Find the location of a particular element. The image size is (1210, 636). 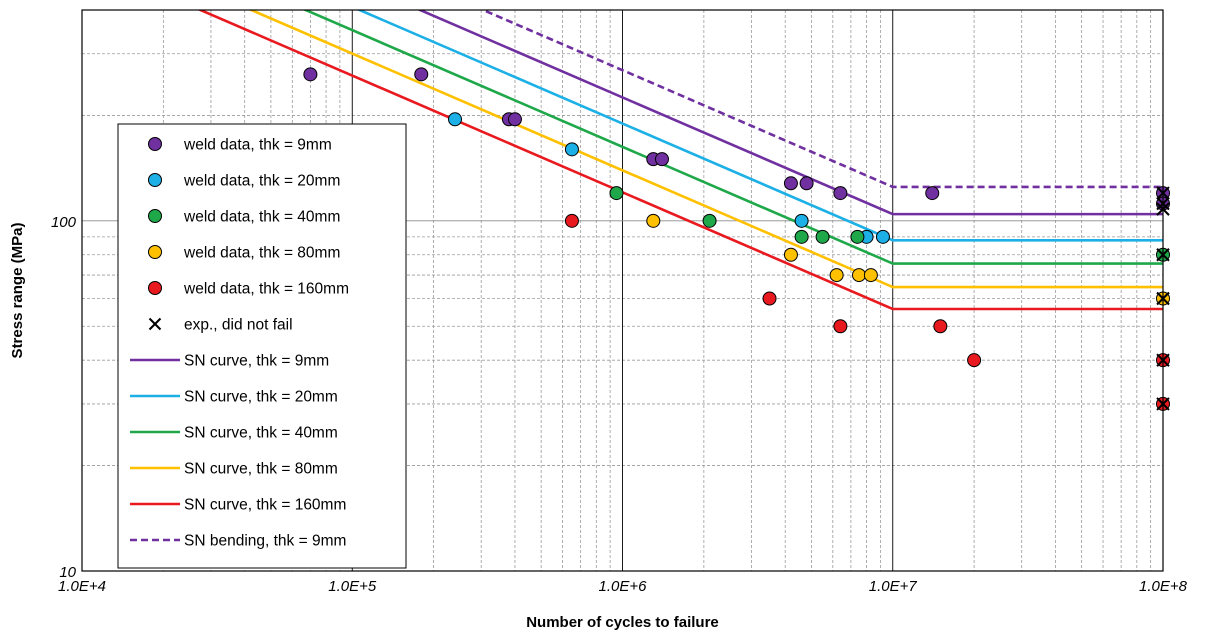

x-axis-title: Number of cycles to failure is located at coordinates (622, 622).